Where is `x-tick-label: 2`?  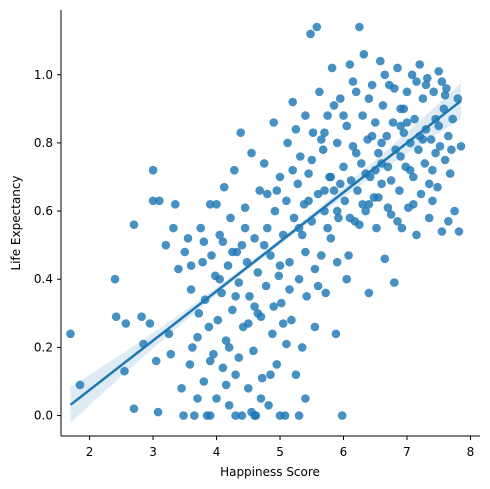
x-tick-label: 2 is located at coordinates (90, 452).